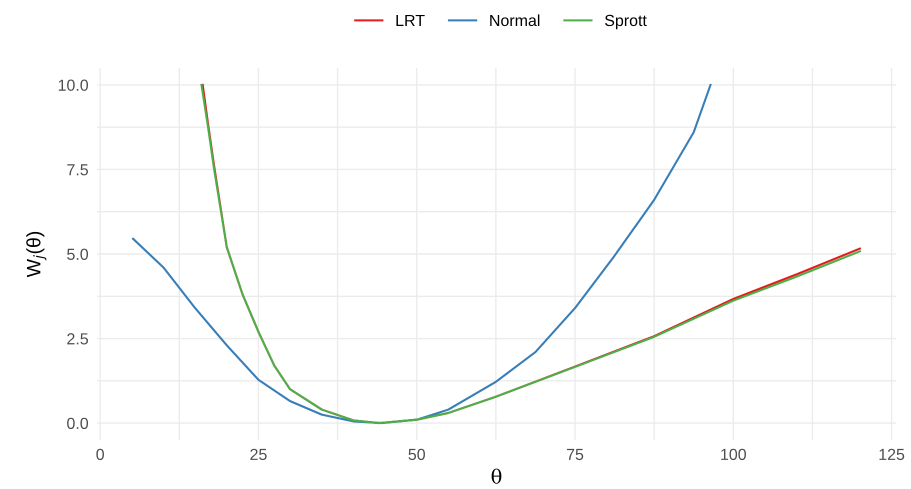 The image size is (911, 489). What do you see at coordinates (77, 424) in the screenshot?
I see `y-tick-label: 0.0` at bounding box center [77, 424].